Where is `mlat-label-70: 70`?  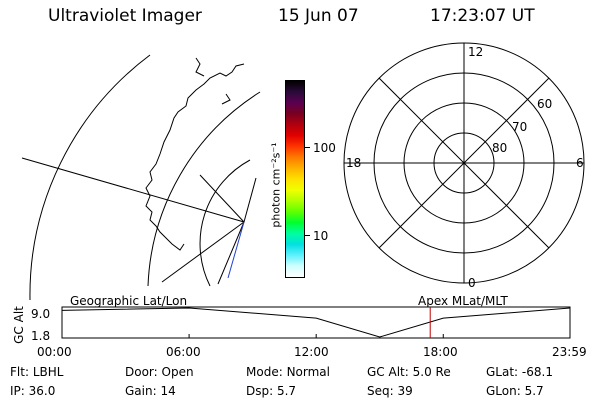 mlat-label-70: 70 is located at coordinates (520, 127).